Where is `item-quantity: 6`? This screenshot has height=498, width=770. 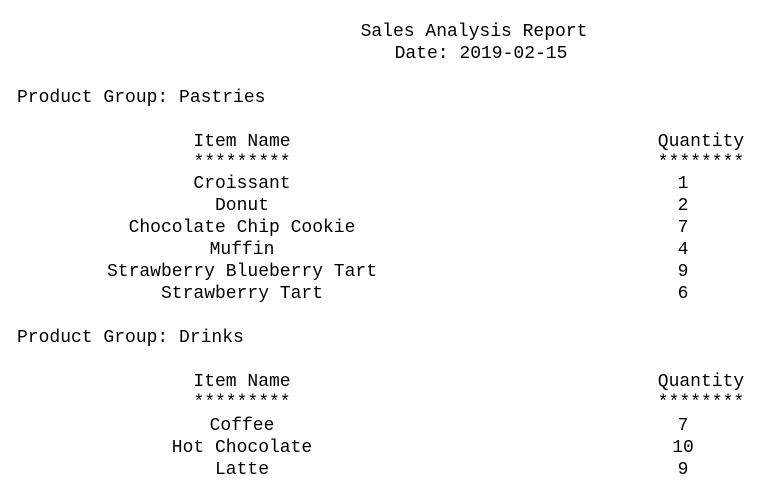 item-quantity: 6 is located at coordinates (683, 294).